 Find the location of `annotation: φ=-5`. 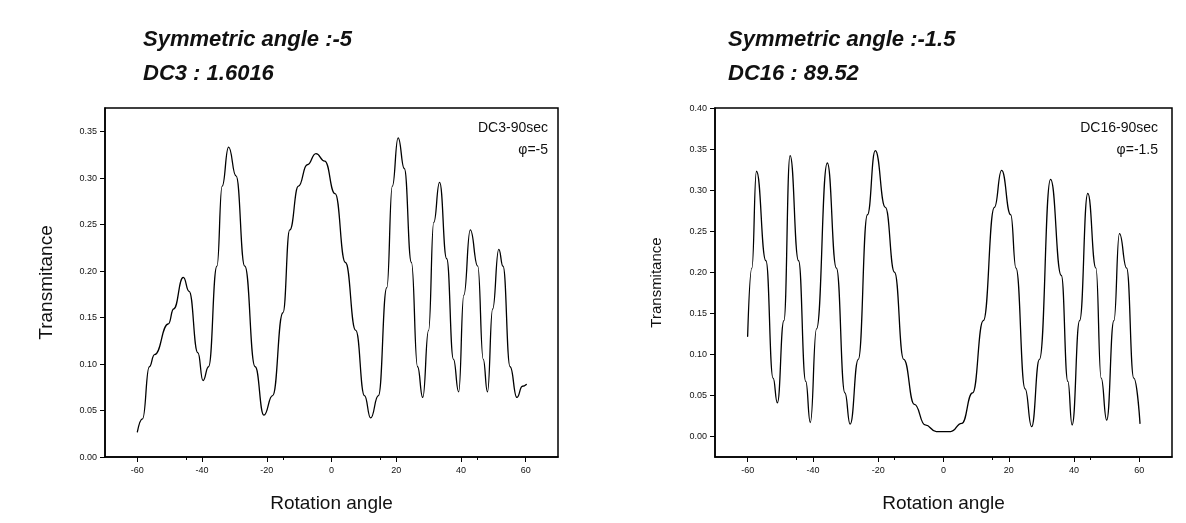

annotation: φ=-5 is located at coordinates (533, 149).